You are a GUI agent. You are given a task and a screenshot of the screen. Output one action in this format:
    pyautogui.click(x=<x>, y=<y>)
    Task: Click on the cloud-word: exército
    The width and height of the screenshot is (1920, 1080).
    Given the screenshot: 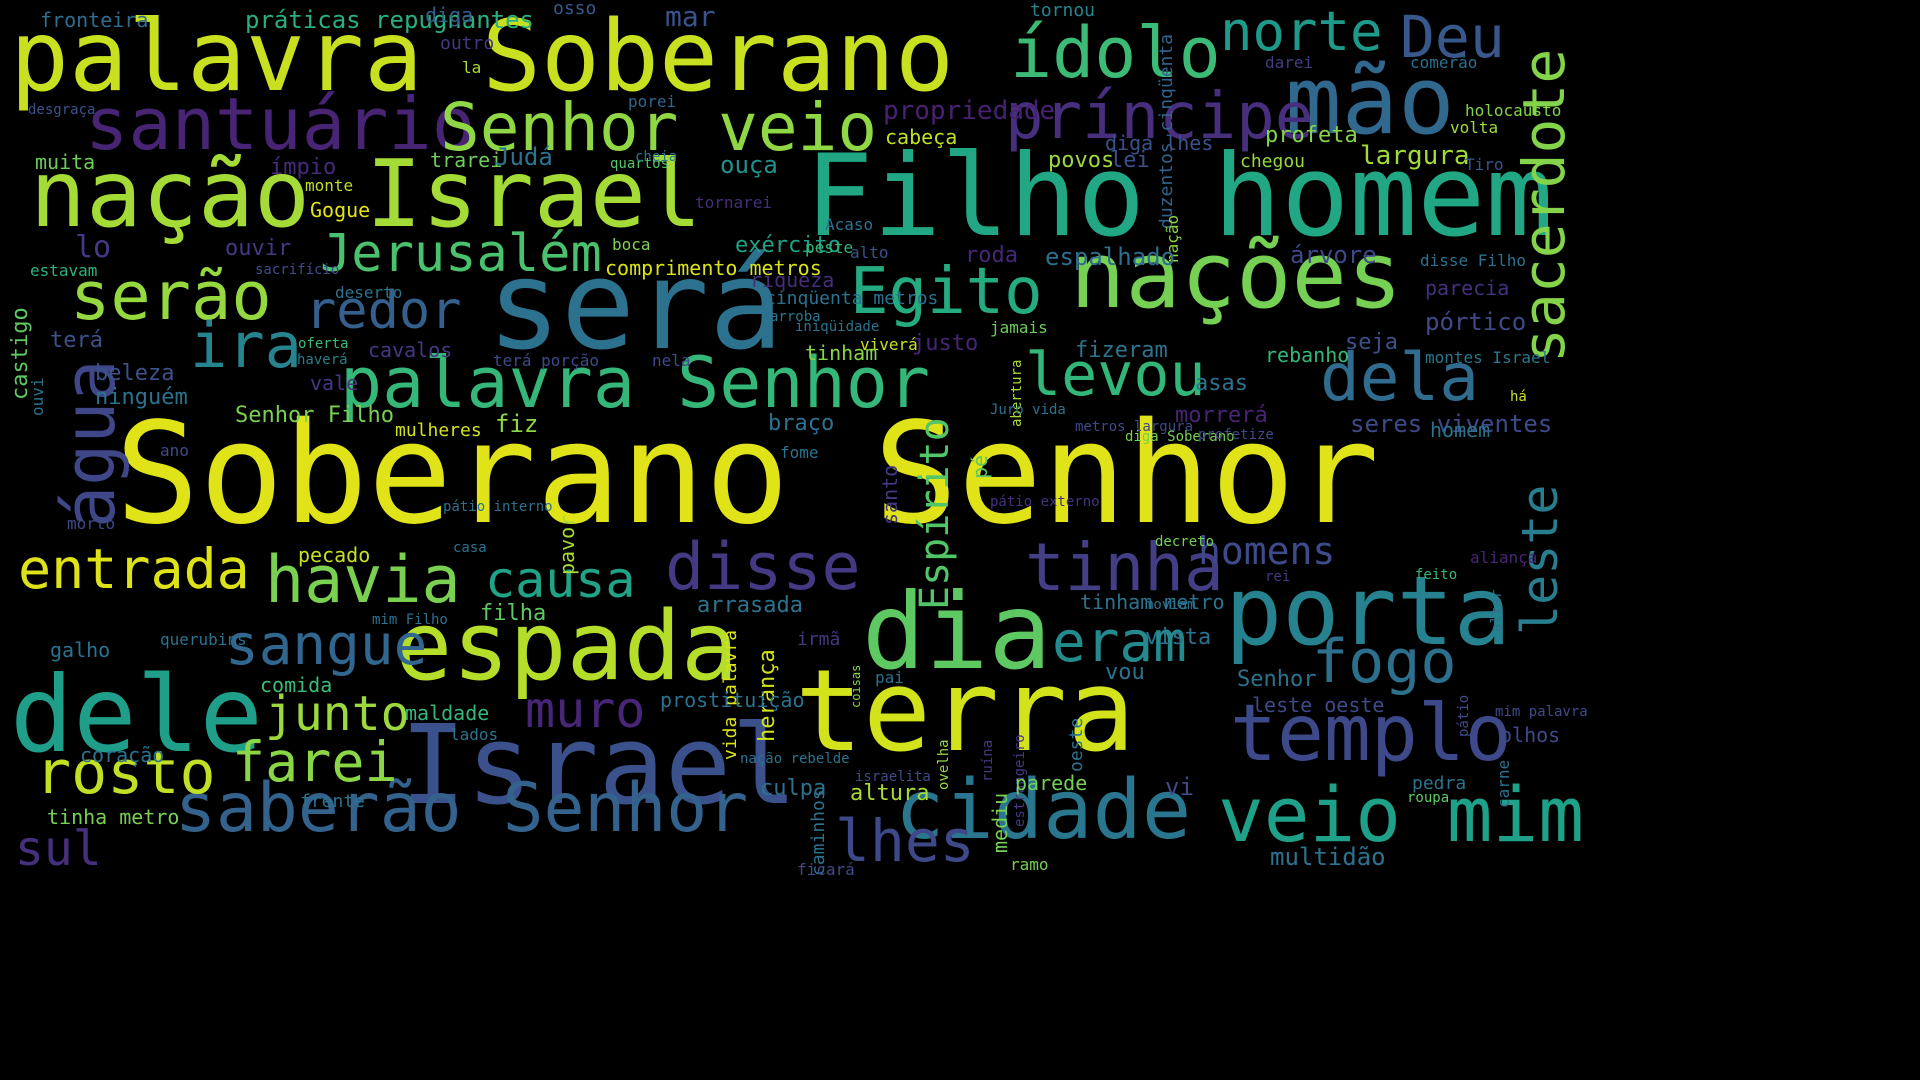 What is the action you would take?
    pyautogui.click(x=788, y=245)
    